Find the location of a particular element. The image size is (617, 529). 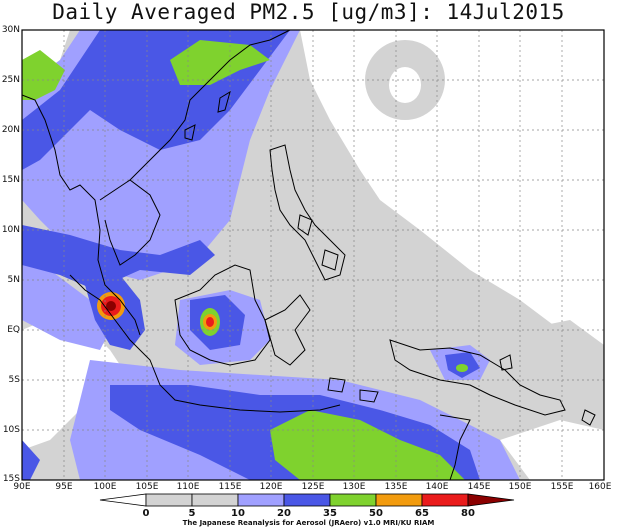

colorbar-label: 50 is located at coordinates (376, 513).